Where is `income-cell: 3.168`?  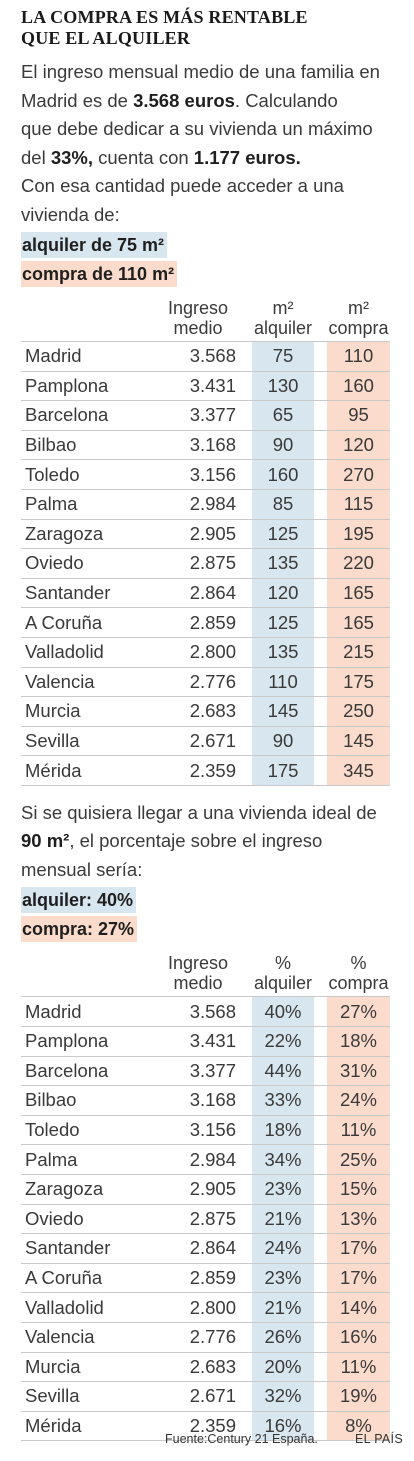
income-cell: 3.168 is located at coordinates (212, 445).